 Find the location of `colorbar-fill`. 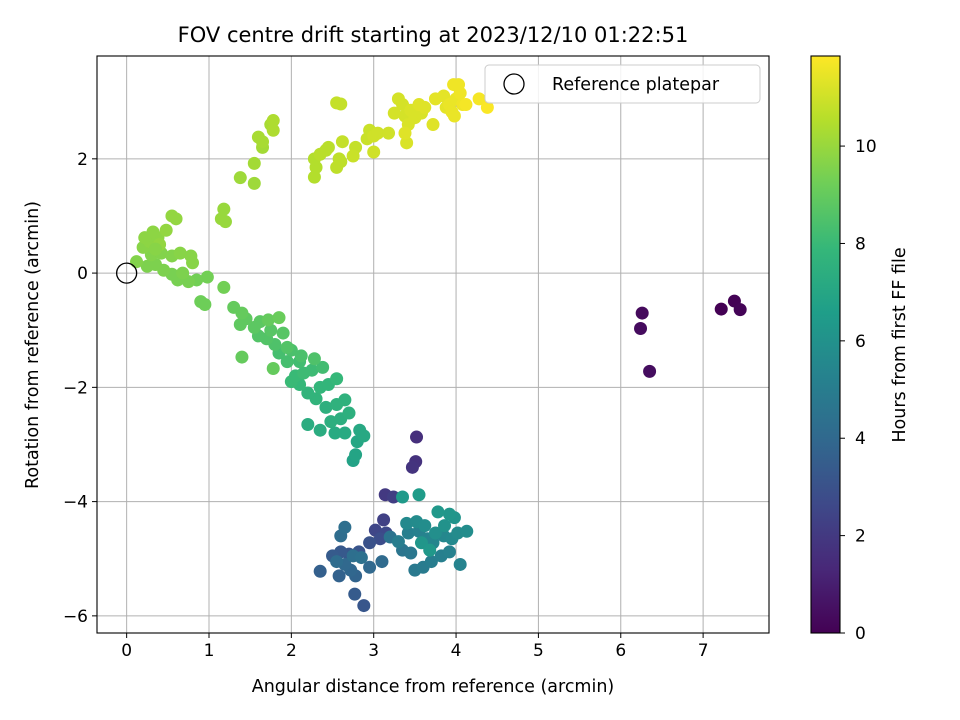

colorbar-fill is located at coordinates (825, 344).